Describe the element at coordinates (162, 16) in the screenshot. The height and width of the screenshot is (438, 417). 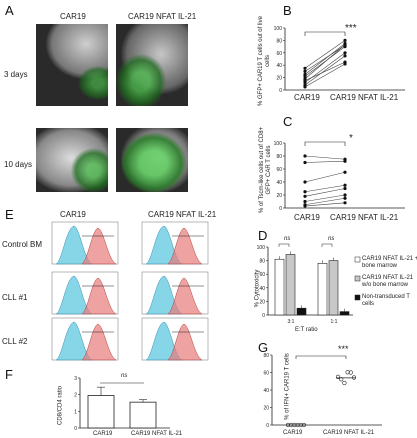
I see `panel-a-col-nfat: CAR19 NFAT IL-21` at that location.